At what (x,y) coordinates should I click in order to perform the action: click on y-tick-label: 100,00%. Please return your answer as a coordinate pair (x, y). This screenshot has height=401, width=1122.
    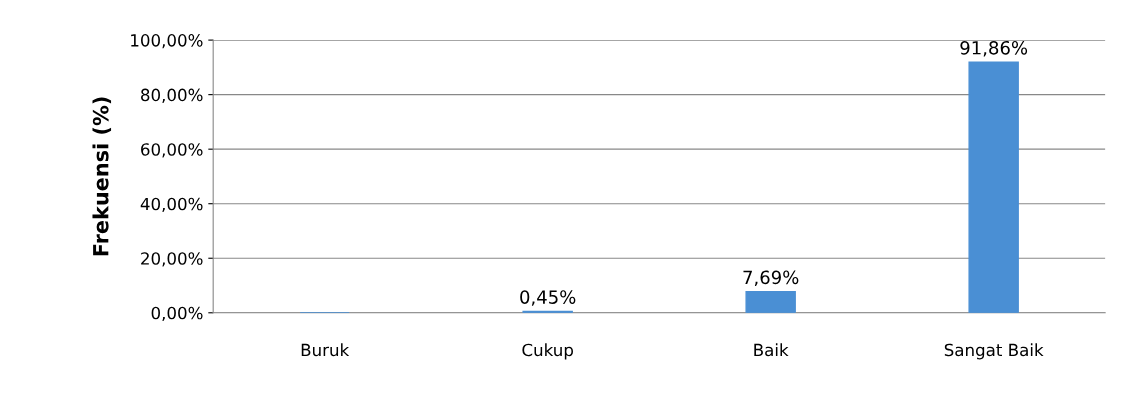
    Looking at the image, I should click on (167, 41).